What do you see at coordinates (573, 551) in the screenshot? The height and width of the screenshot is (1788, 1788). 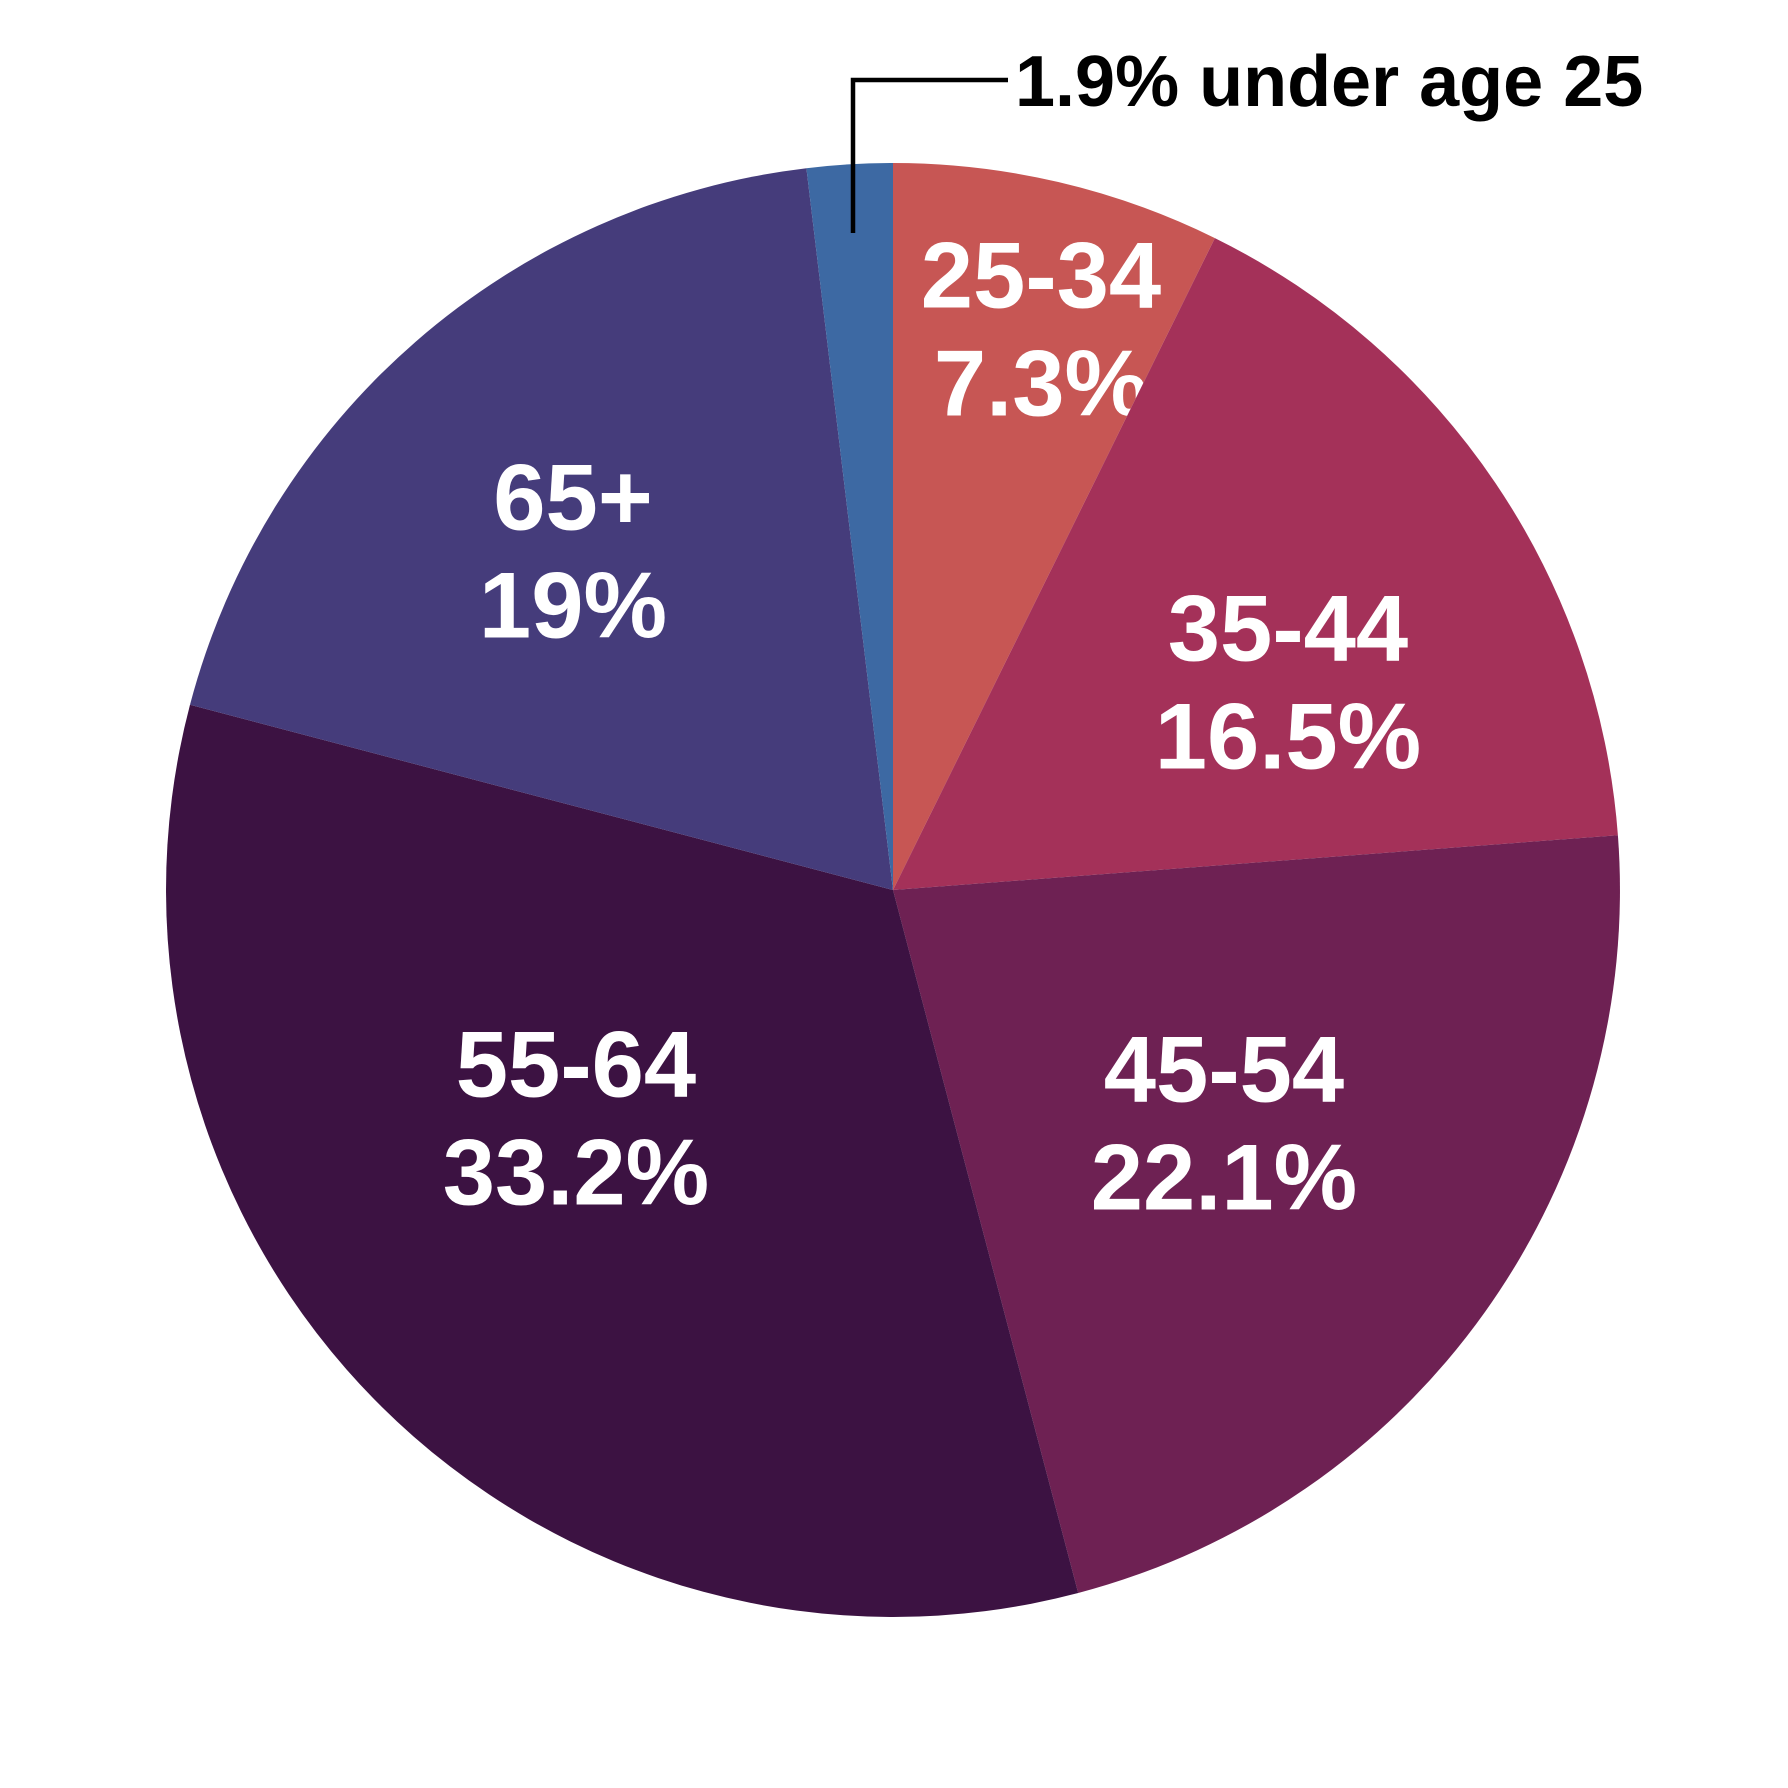 I see `slice-label-65+: 65+ 19%` at bounding box center [573, 551].